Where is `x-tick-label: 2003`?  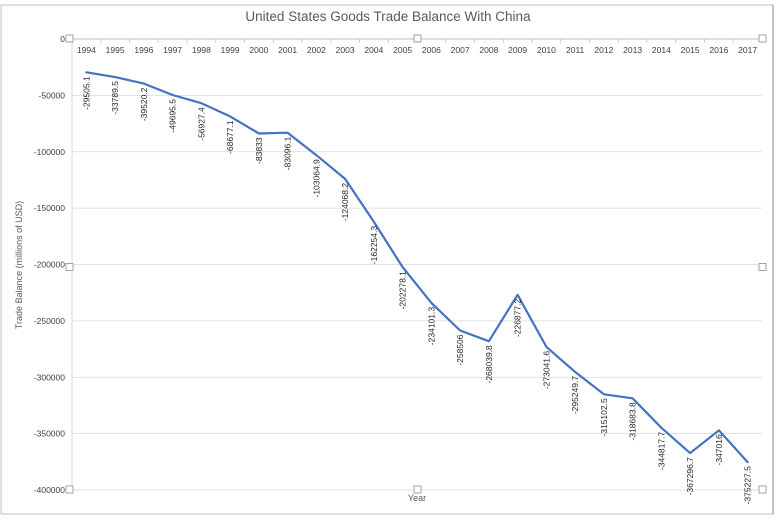 x-tick-label: 2003 is located at coordinates (345, 50).